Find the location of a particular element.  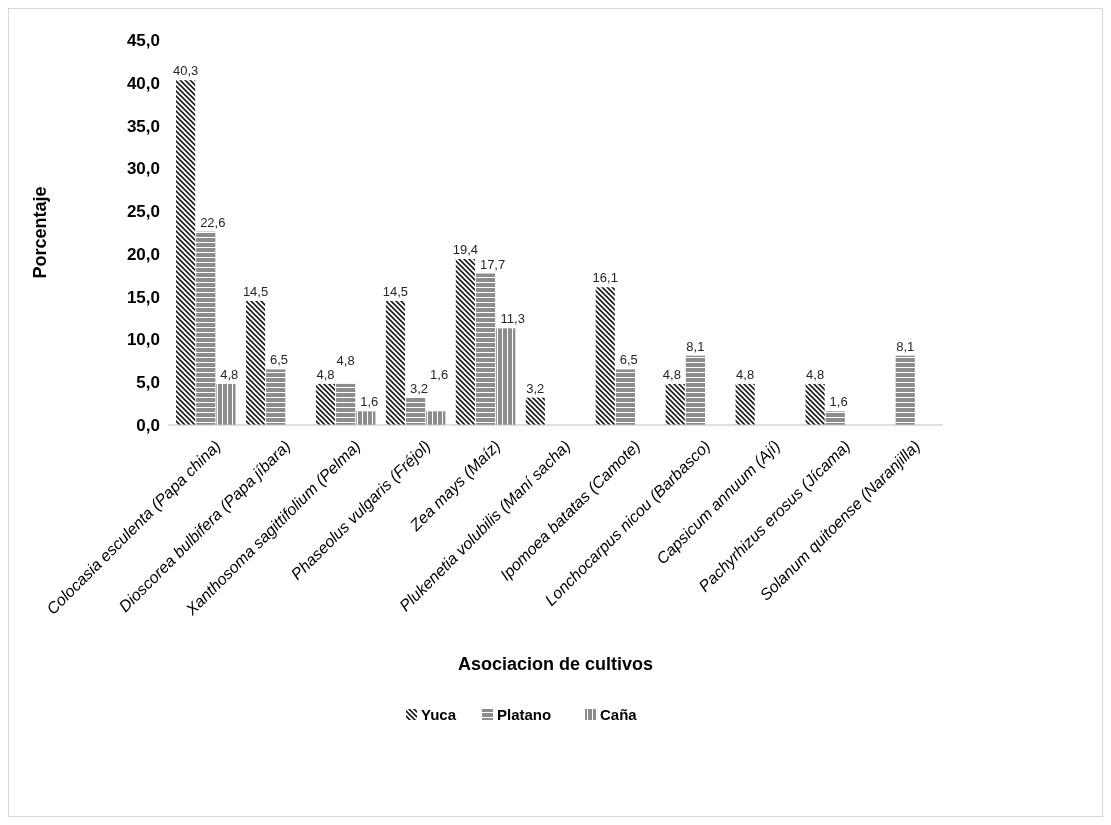

y-tick-label: 15,0 is located at coordinates (143, 297).